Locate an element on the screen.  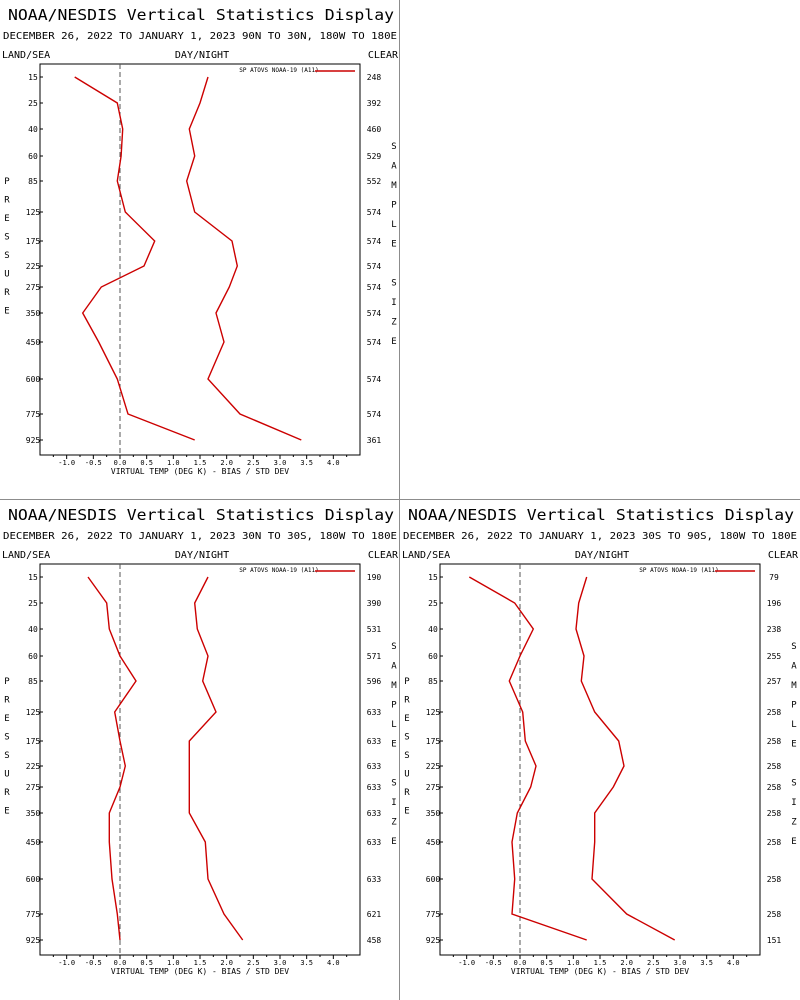
sample-size-label: 196 is located at coordinates (774, 603).